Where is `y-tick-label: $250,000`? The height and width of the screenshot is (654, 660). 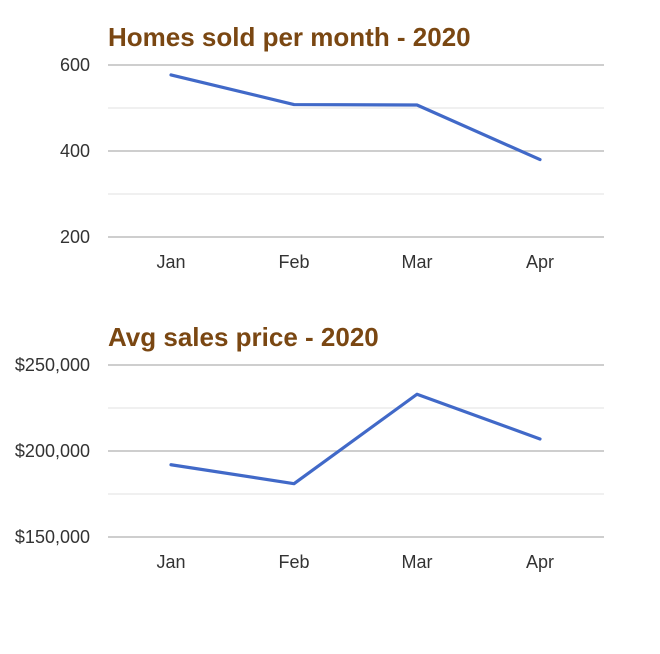 y-tick-label: $250,000 is located at coordinates (52, 365).